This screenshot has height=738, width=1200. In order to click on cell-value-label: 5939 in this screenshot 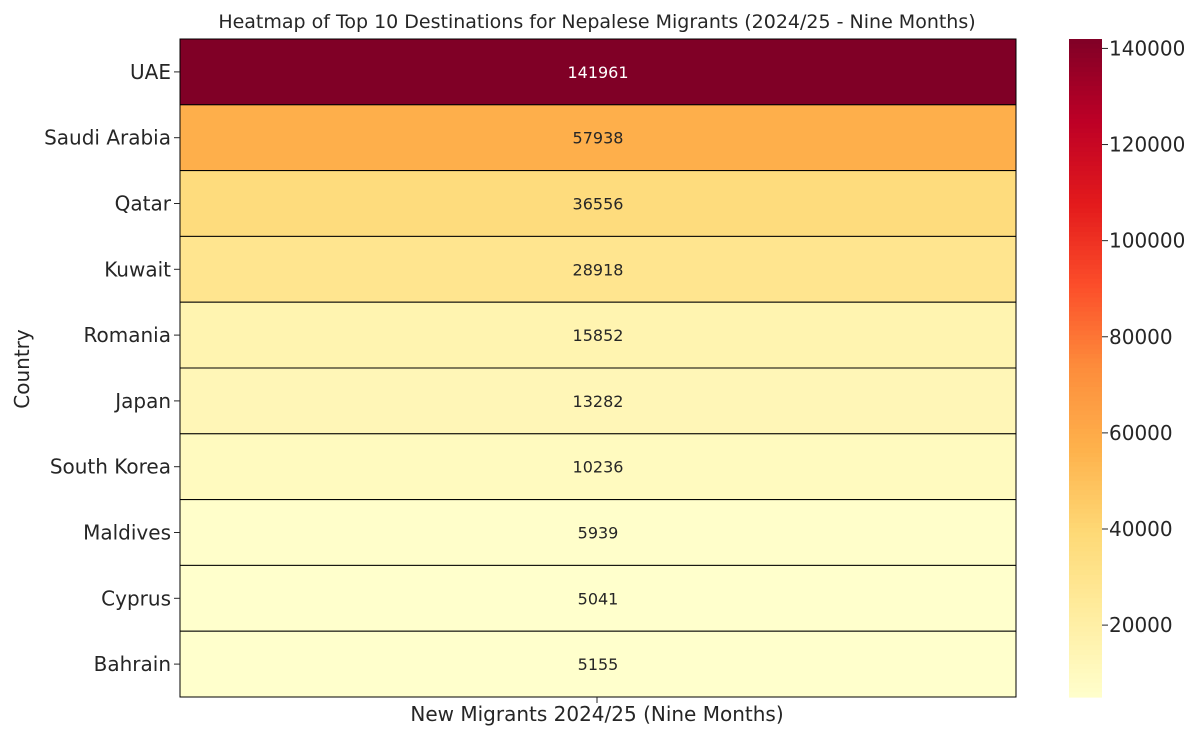, I will do `click(598, 533)`.